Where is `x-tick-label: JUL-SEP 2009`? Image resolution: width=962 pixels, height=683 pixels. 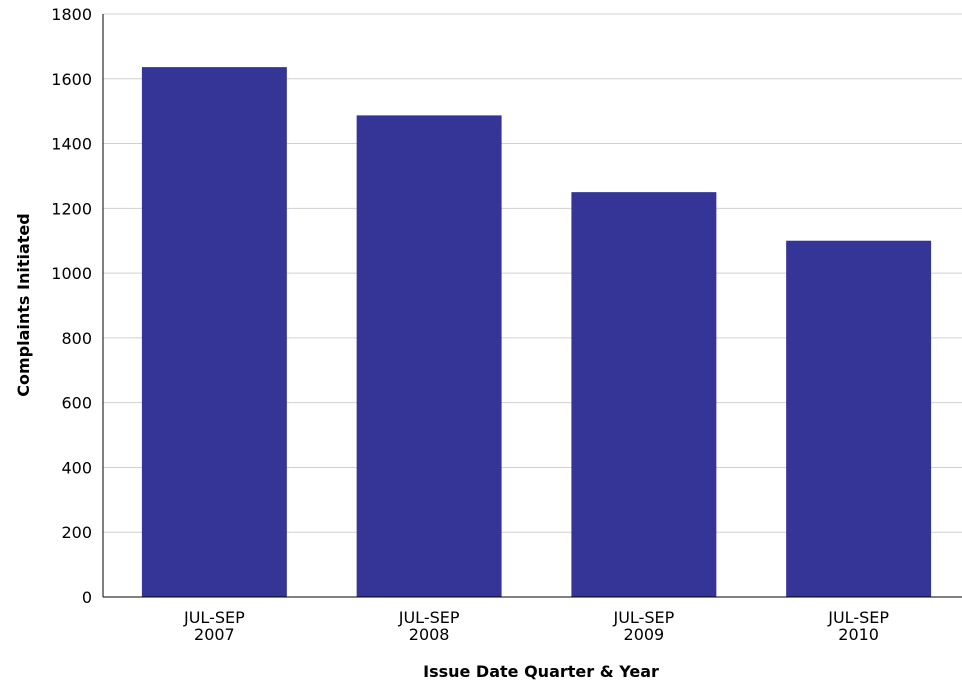 x-tick-label: JUL-SEP 2009 is located at coordinates (644, 626).